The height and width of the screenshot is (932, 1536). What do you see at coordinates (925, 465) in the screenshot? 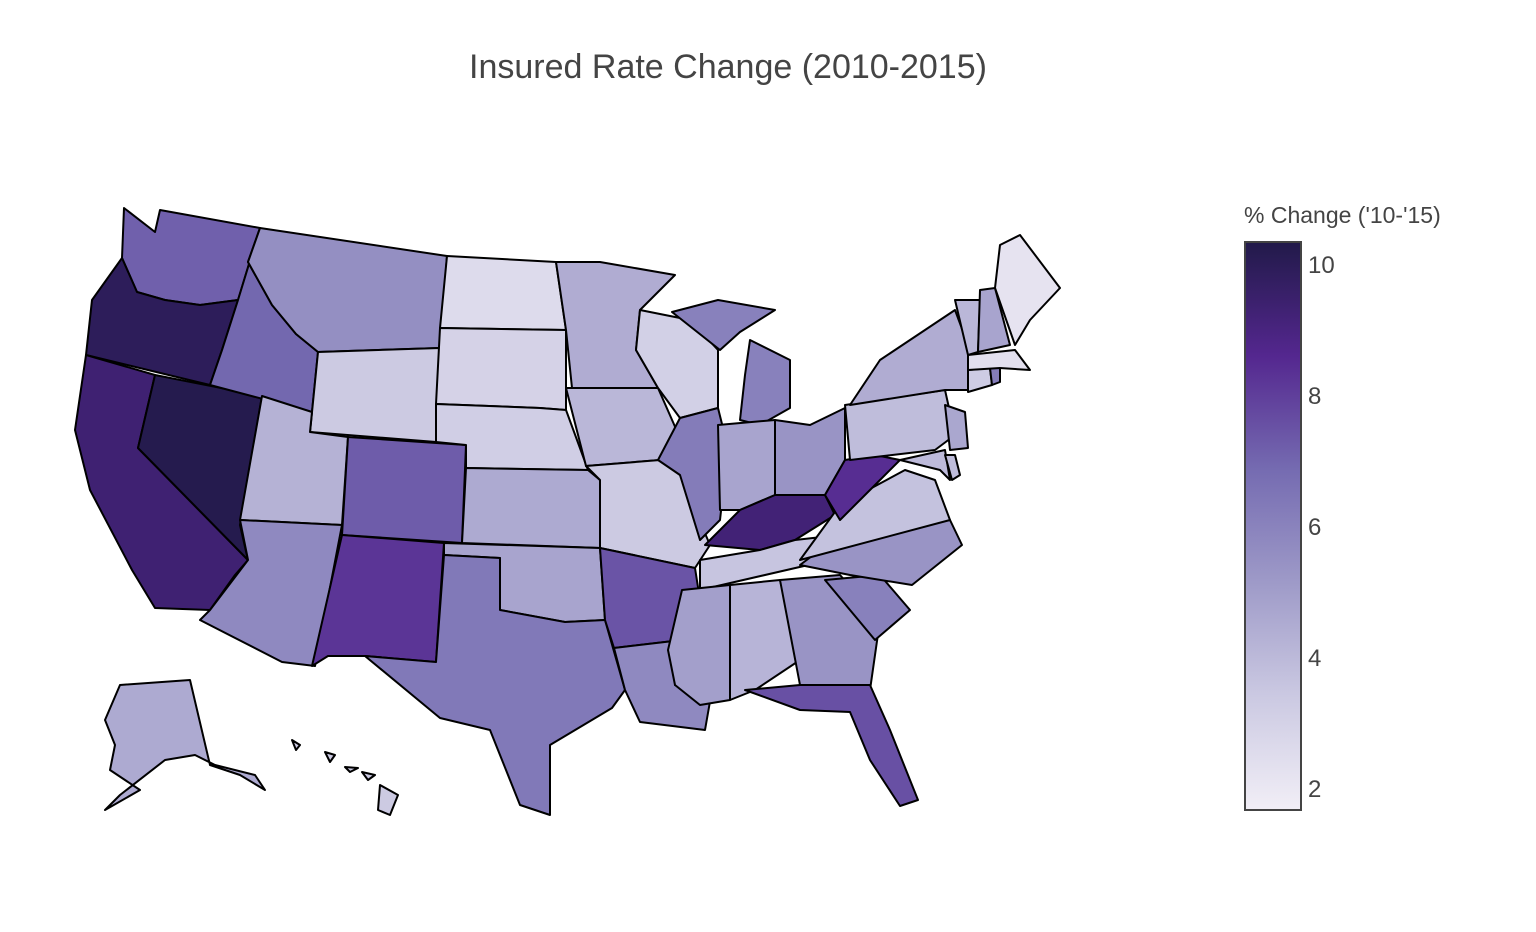
I see `state-md` at bounding box center [925, 465].